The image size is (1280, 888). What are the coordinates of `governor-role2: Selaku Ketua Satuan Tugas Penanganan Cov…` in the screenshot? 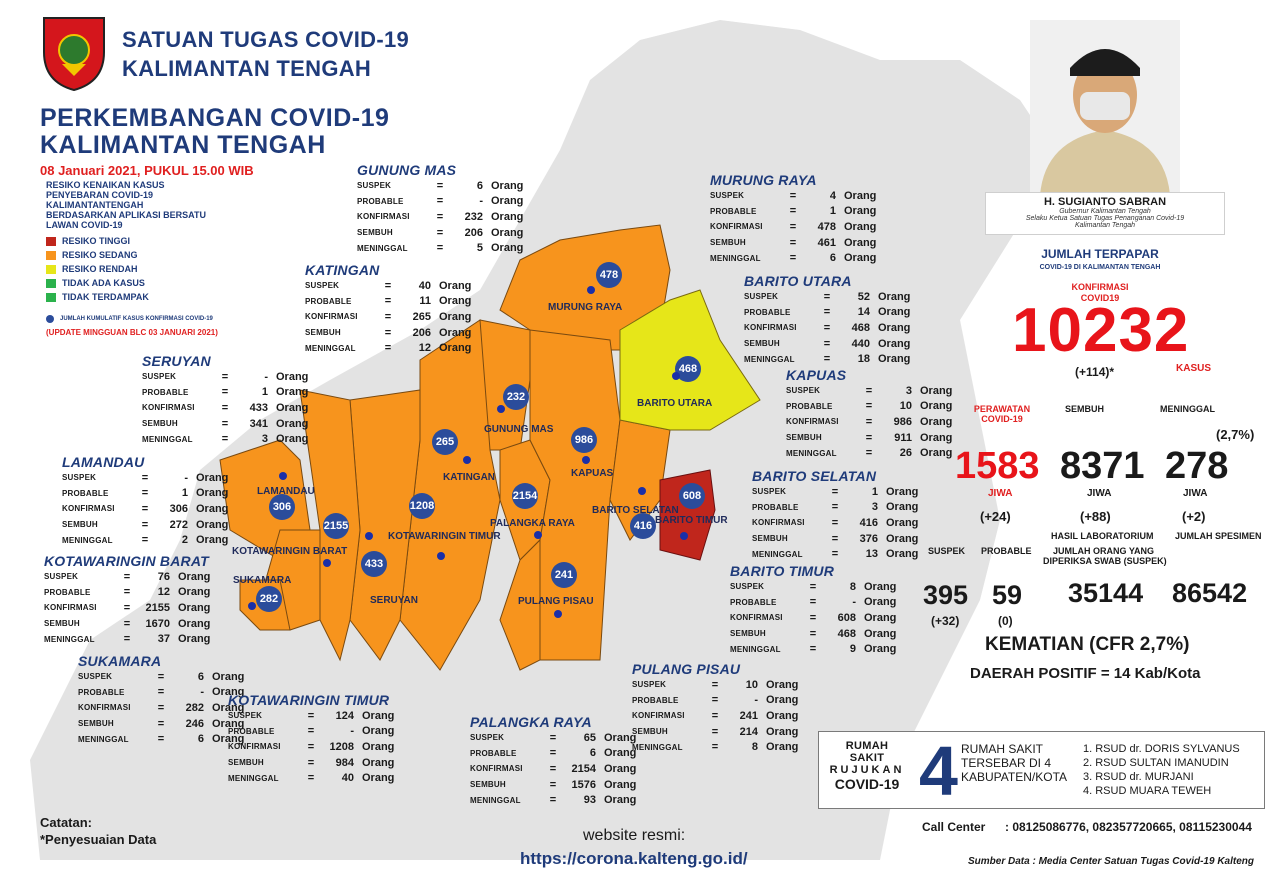 It's located at (1105, 218).